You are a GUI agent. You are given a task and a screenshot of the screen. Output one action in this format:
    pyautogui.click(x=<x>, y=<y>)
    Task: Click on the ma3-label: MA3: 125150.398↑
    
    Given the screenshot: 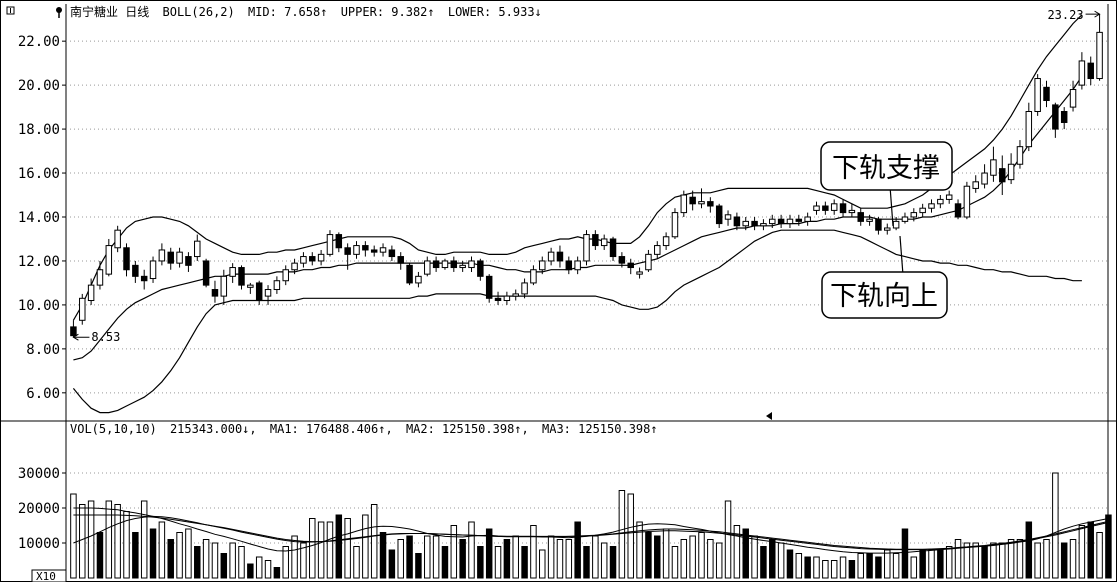 What is the action you would take?
    pyautogui.click(x=600, y=429)
    